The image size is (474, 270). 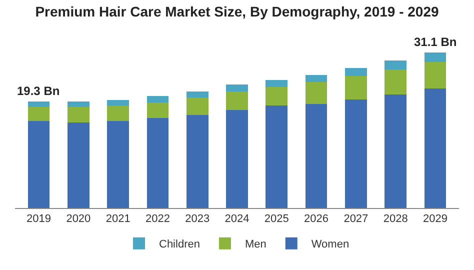 What do you see at coordinates (197, 219) in the screenshot?
I see `x-tick-label: 2023` at bounding box center [197, 219].